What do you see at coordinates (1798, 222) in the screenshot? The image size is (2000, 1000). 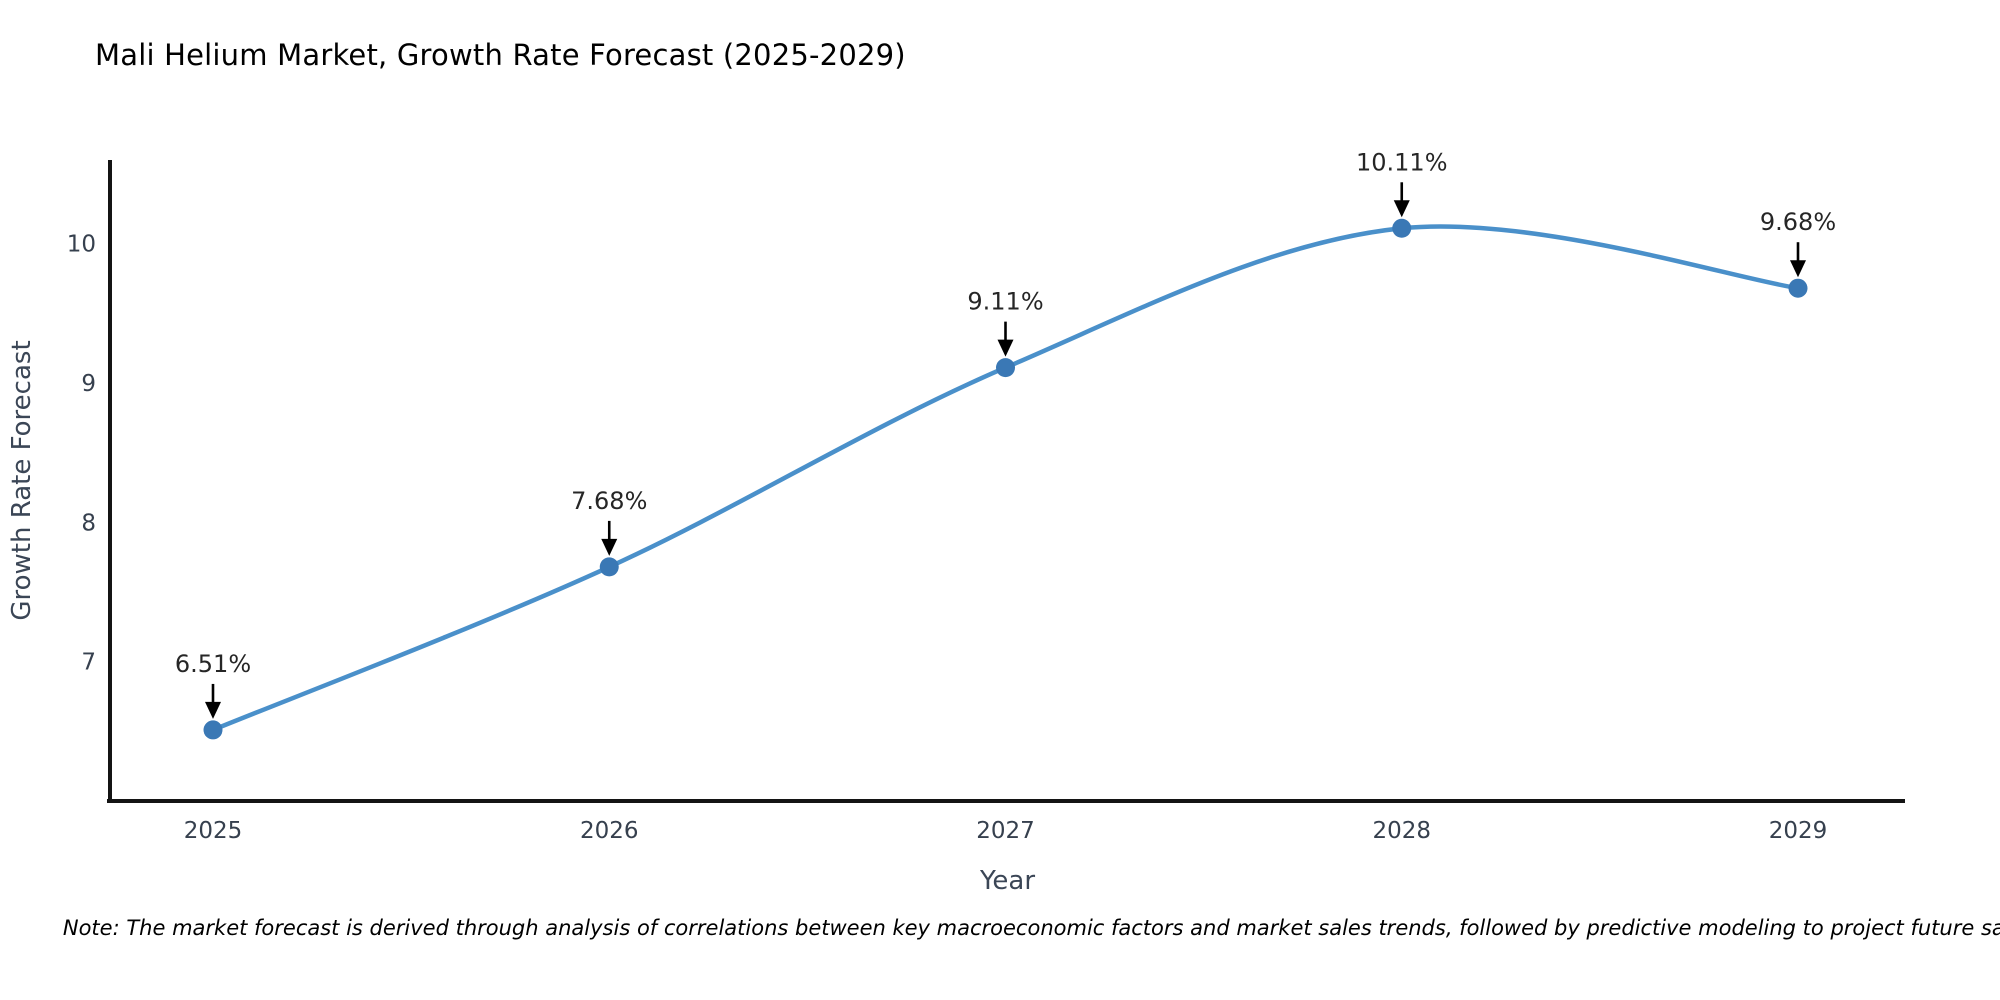 I see `point-value-label: 9.68%` at bounding box center [1798, 222].